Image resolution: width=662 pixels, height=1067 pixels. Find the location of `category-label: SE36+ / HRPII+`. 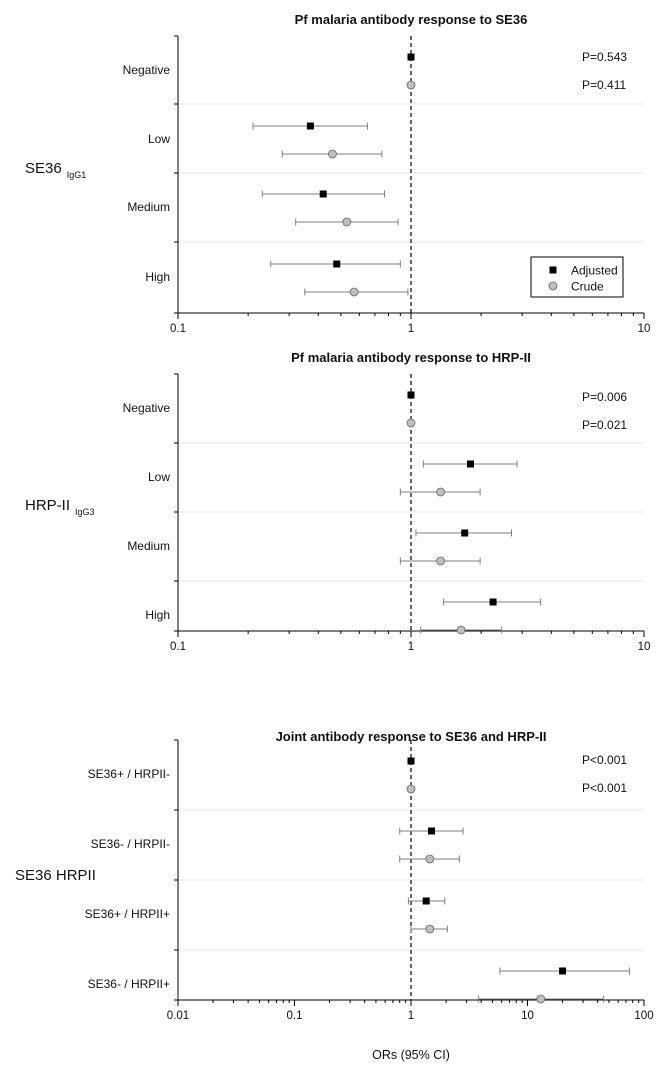

category-label: SE36+ / HRPII+ is located at coordinates (127, 914).